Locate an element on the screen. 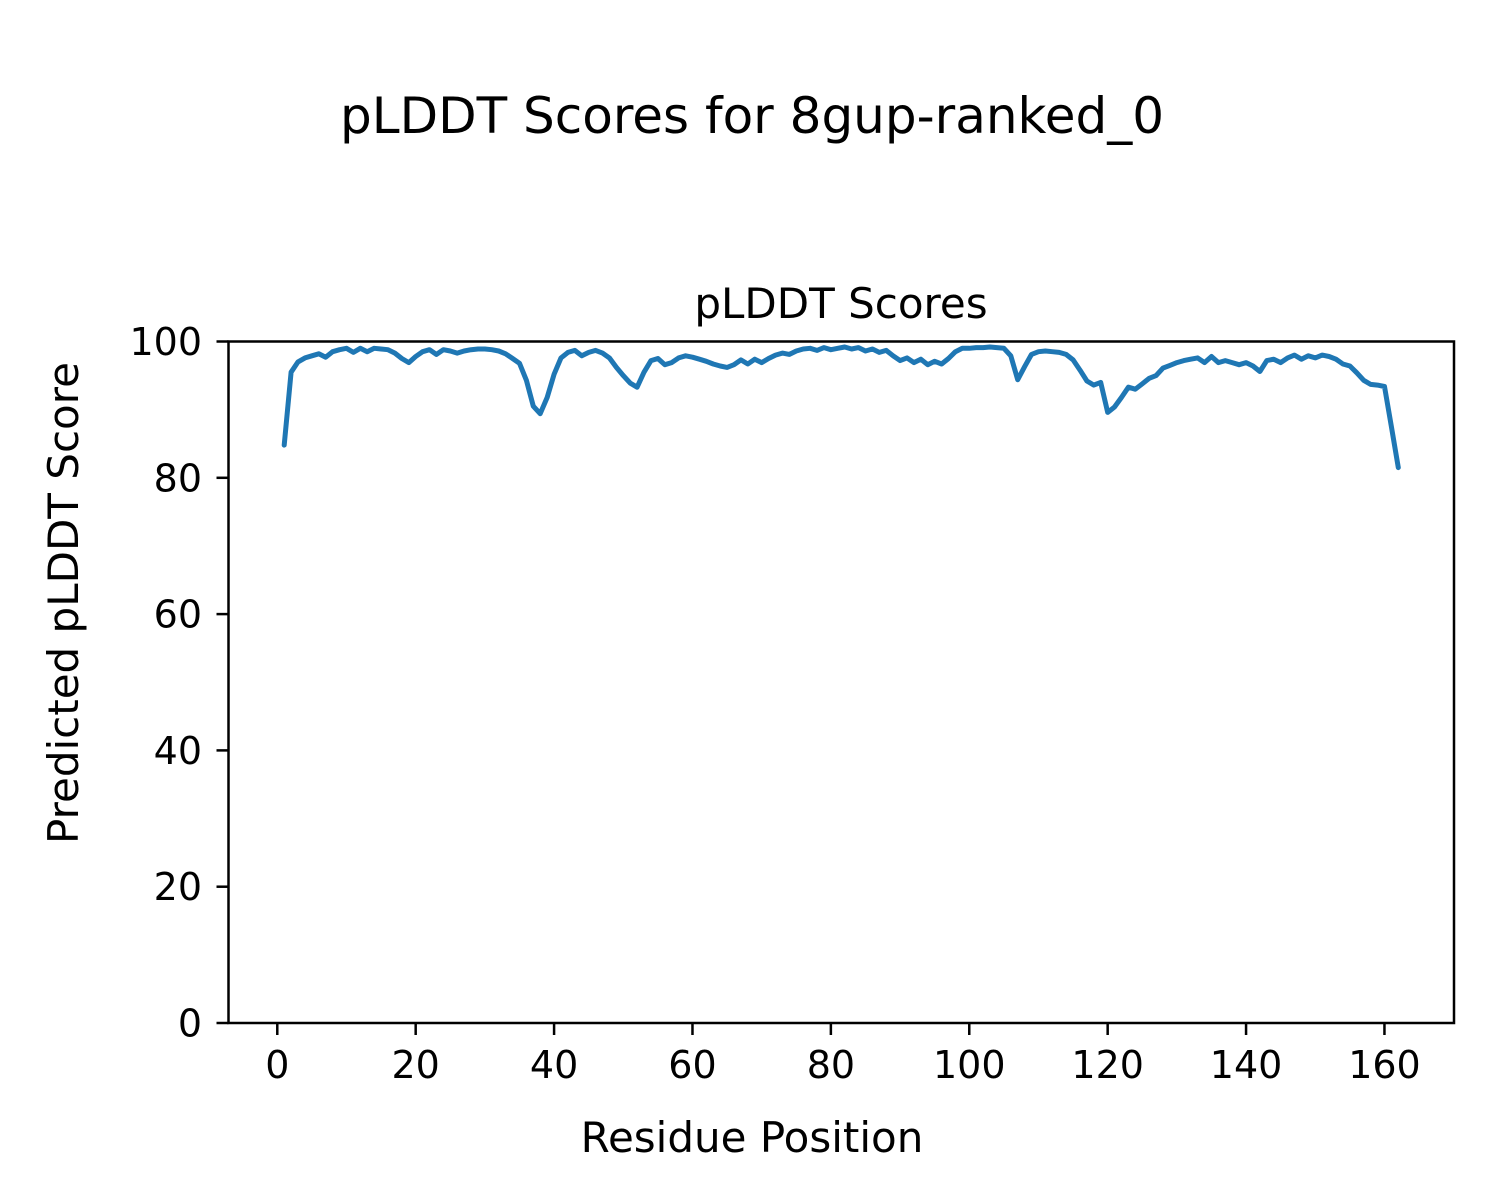 The image size is (1500, 1204). y-tick-label: 0 is located at coordinates (190, 1024).